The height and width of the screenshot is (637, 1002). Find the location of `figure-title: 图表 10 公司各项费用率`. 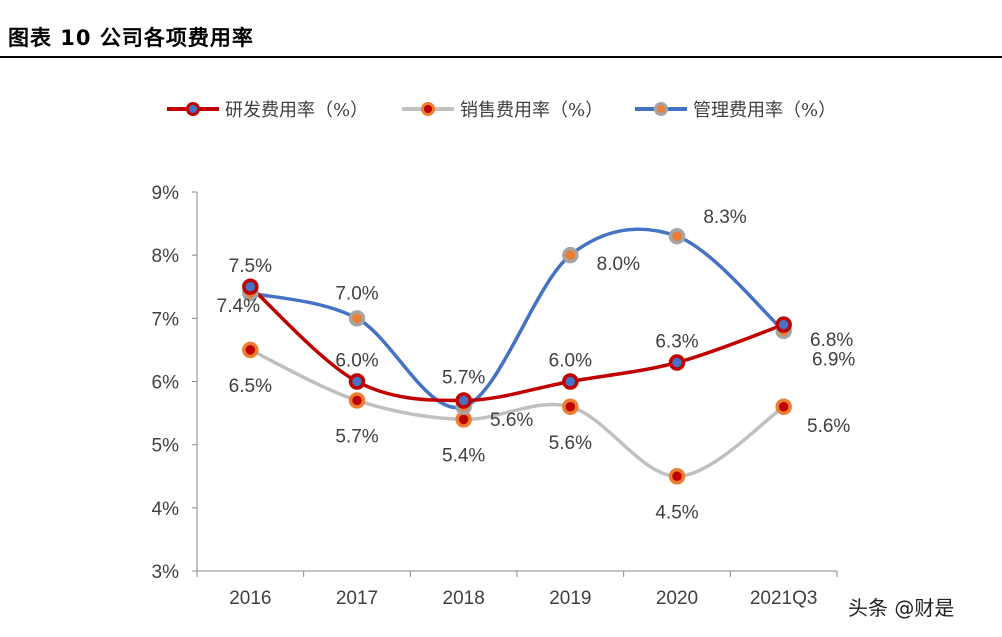

figure-title: 图表 10 公司各项费用率 is located at coordinates (131, 38).